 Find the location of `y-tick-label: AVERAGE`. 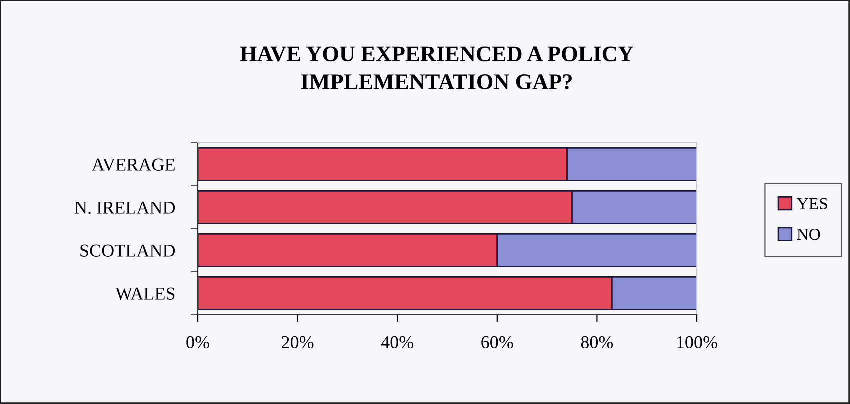

y-tick-label: AVERAGE is located at coordinates (133, 165).